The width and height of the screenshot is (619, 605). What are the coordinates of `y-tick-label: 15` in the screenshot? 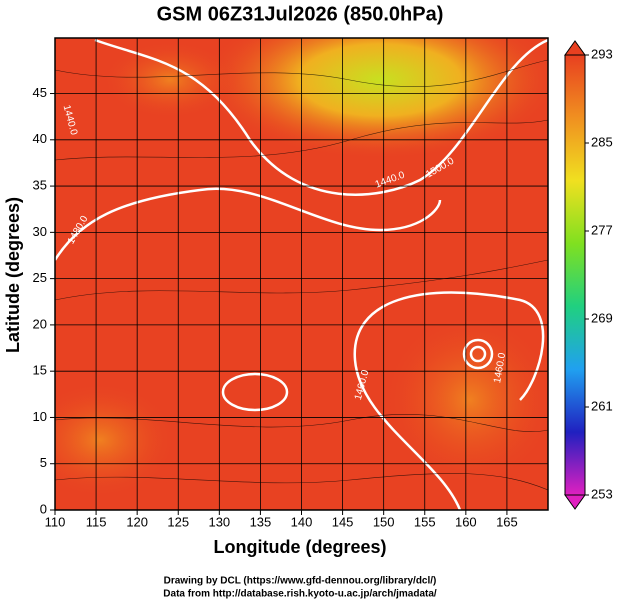 It's located at (40, 370).